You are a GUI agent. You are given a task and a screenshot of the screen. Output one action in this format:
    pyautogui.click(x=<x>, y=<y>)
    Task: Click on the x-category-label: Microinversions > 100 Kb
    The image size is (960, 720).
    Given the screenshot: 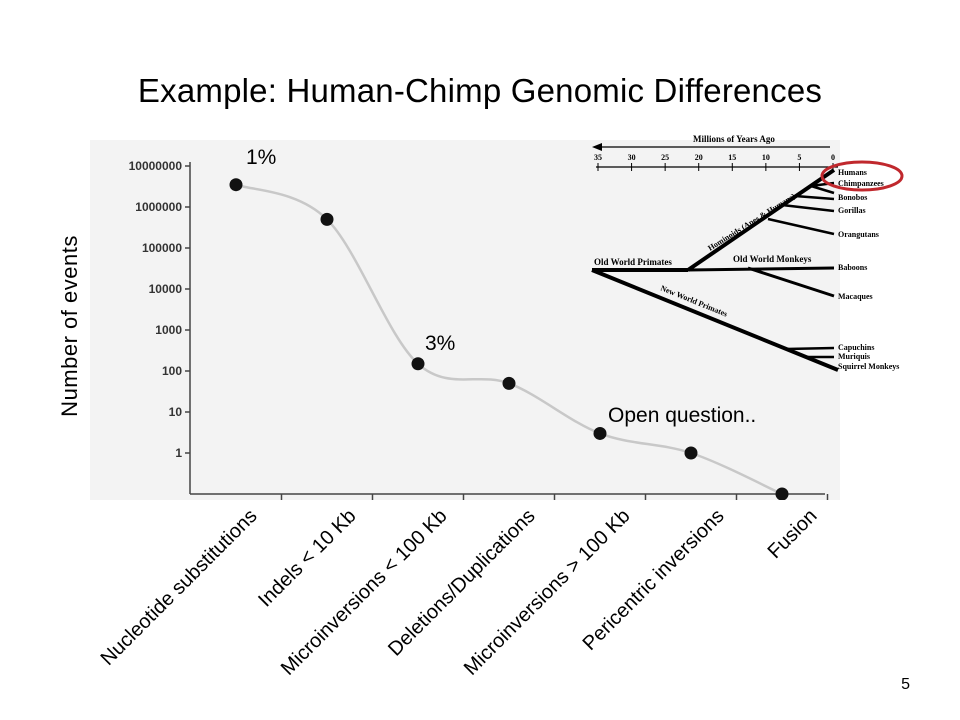 What is the action you would take?
    pyautogui.click(x=547, y=592)
    